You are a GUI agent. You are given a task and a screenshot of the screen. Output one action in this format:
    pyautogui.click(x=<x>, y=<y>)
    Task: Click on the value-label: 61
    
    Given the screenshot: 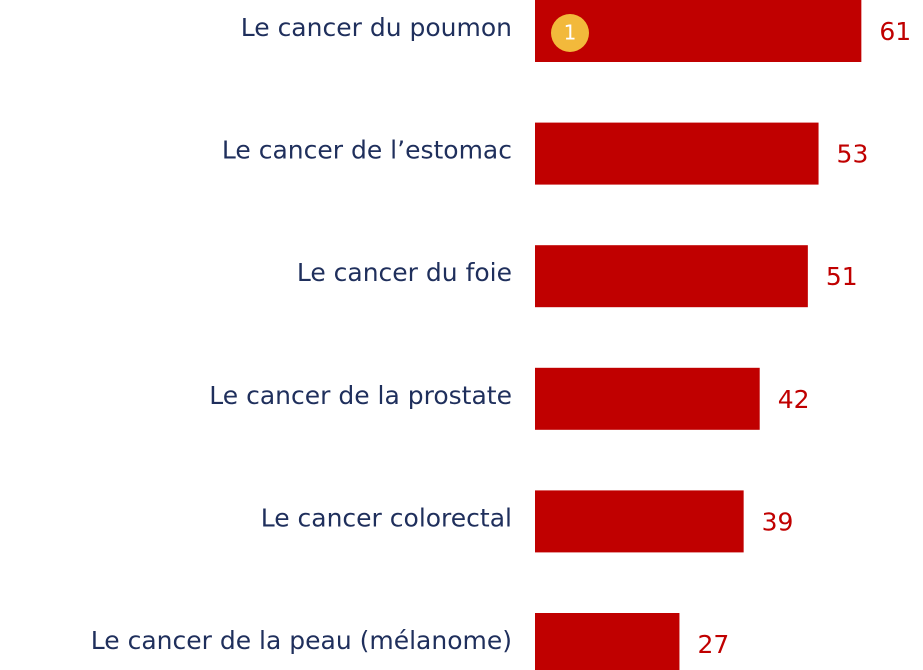 What is the action you would take?
    pyautogui.click(x=895, y=31)
    